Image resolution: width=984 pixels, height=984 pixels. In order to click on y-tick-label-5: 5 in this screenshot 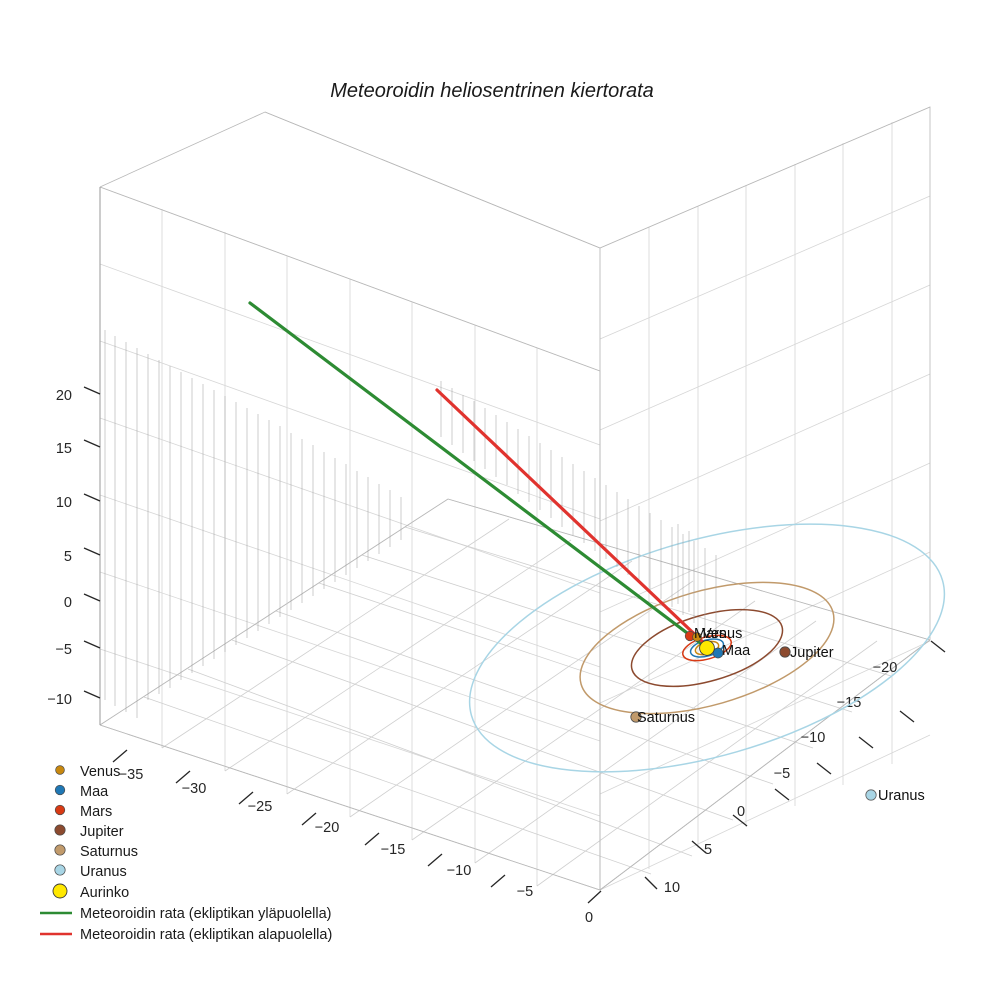, I will do `click(708, 850)`.